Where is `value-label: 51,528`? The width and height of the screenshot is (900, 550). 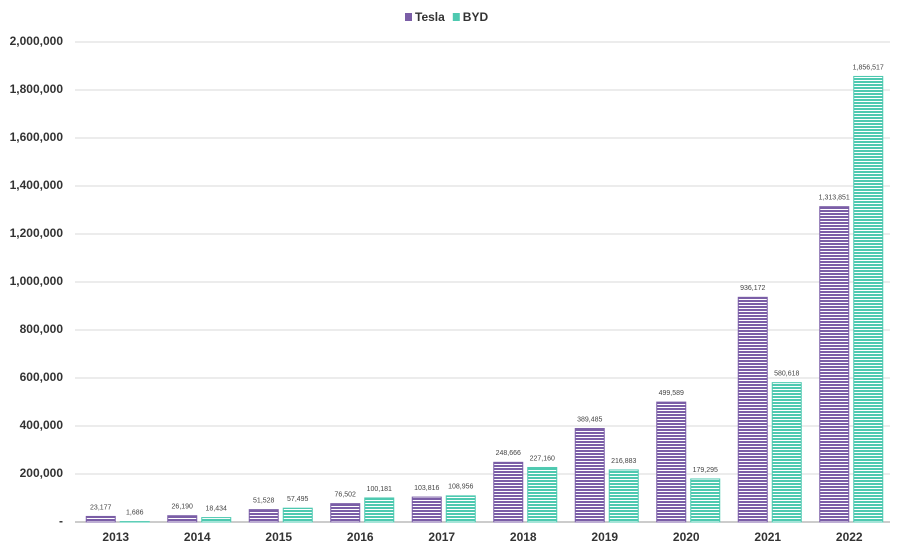 value-label: 51,528 is located at coordinates (264, 500).